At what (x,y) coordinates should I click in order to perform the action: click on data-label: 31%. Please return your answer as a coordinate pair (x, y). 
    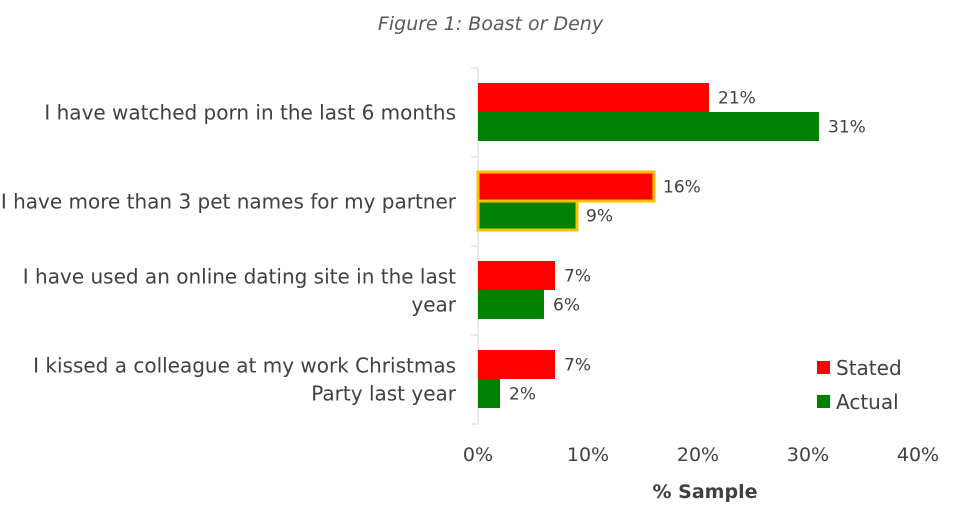
    Looking at the image, I should click on (847, 128).